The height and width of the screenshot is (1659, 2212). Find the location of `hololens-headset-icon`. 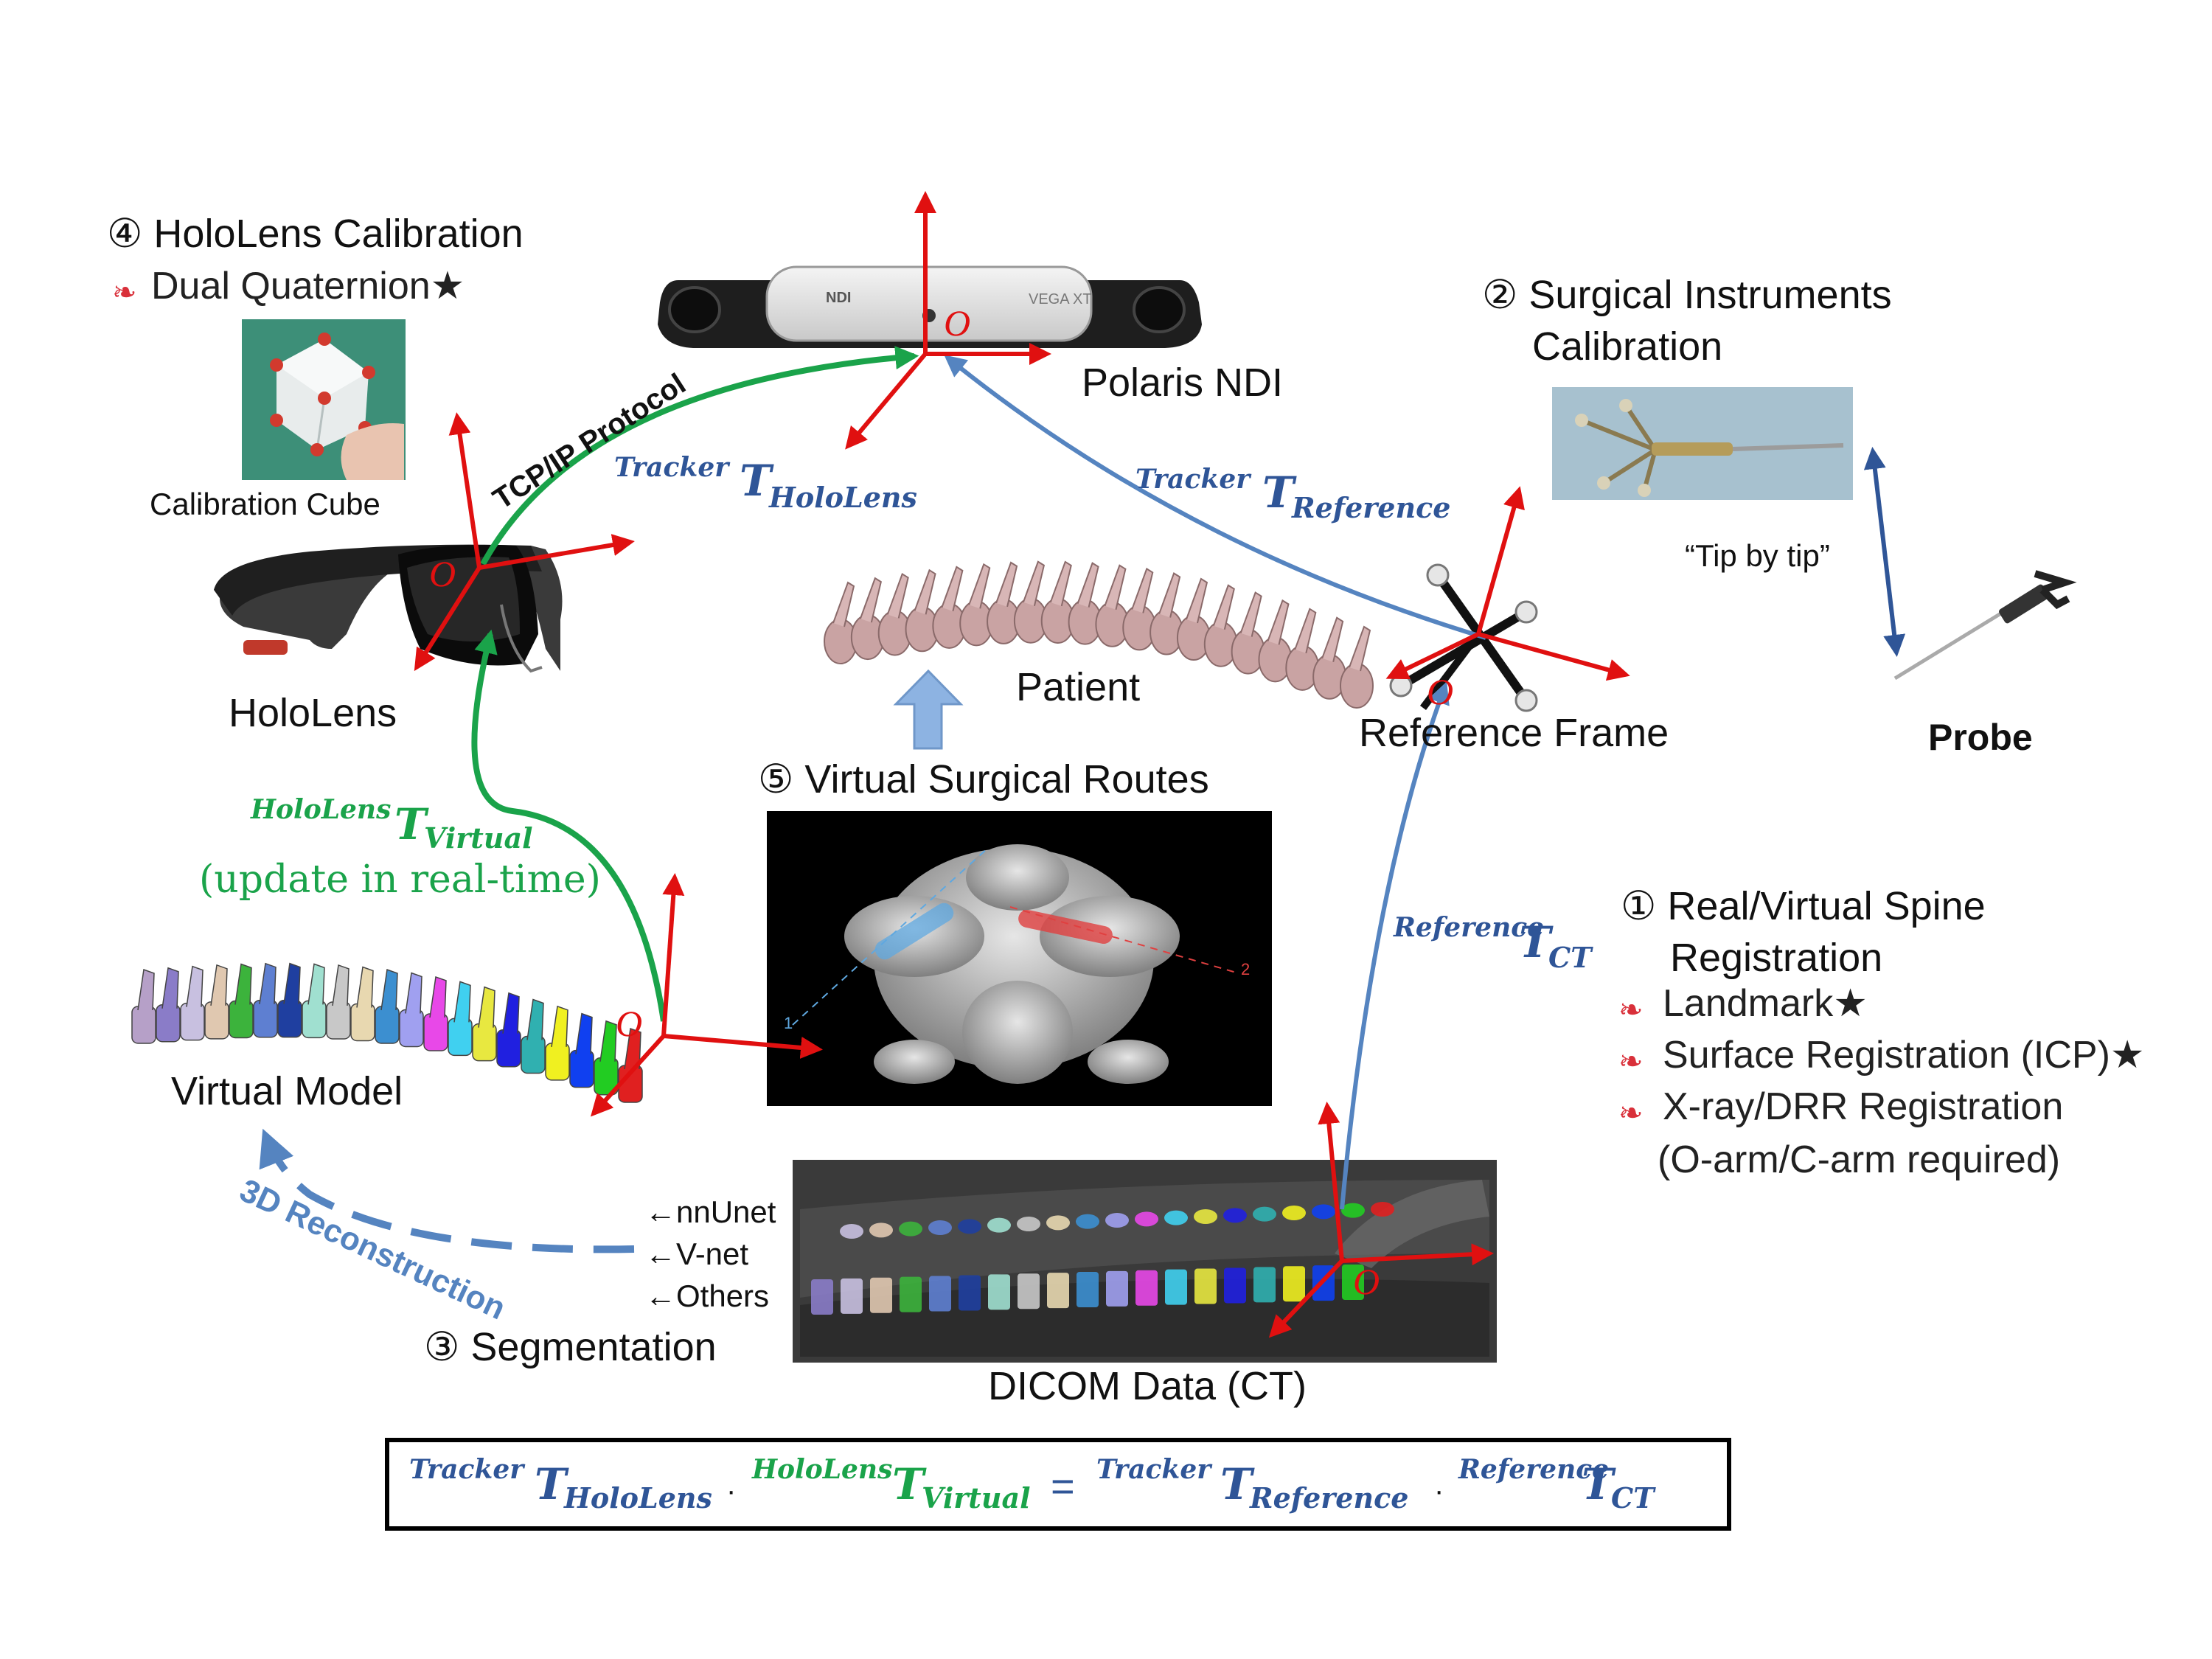

hololens-headset-icon is located at coordinates (388, 608).